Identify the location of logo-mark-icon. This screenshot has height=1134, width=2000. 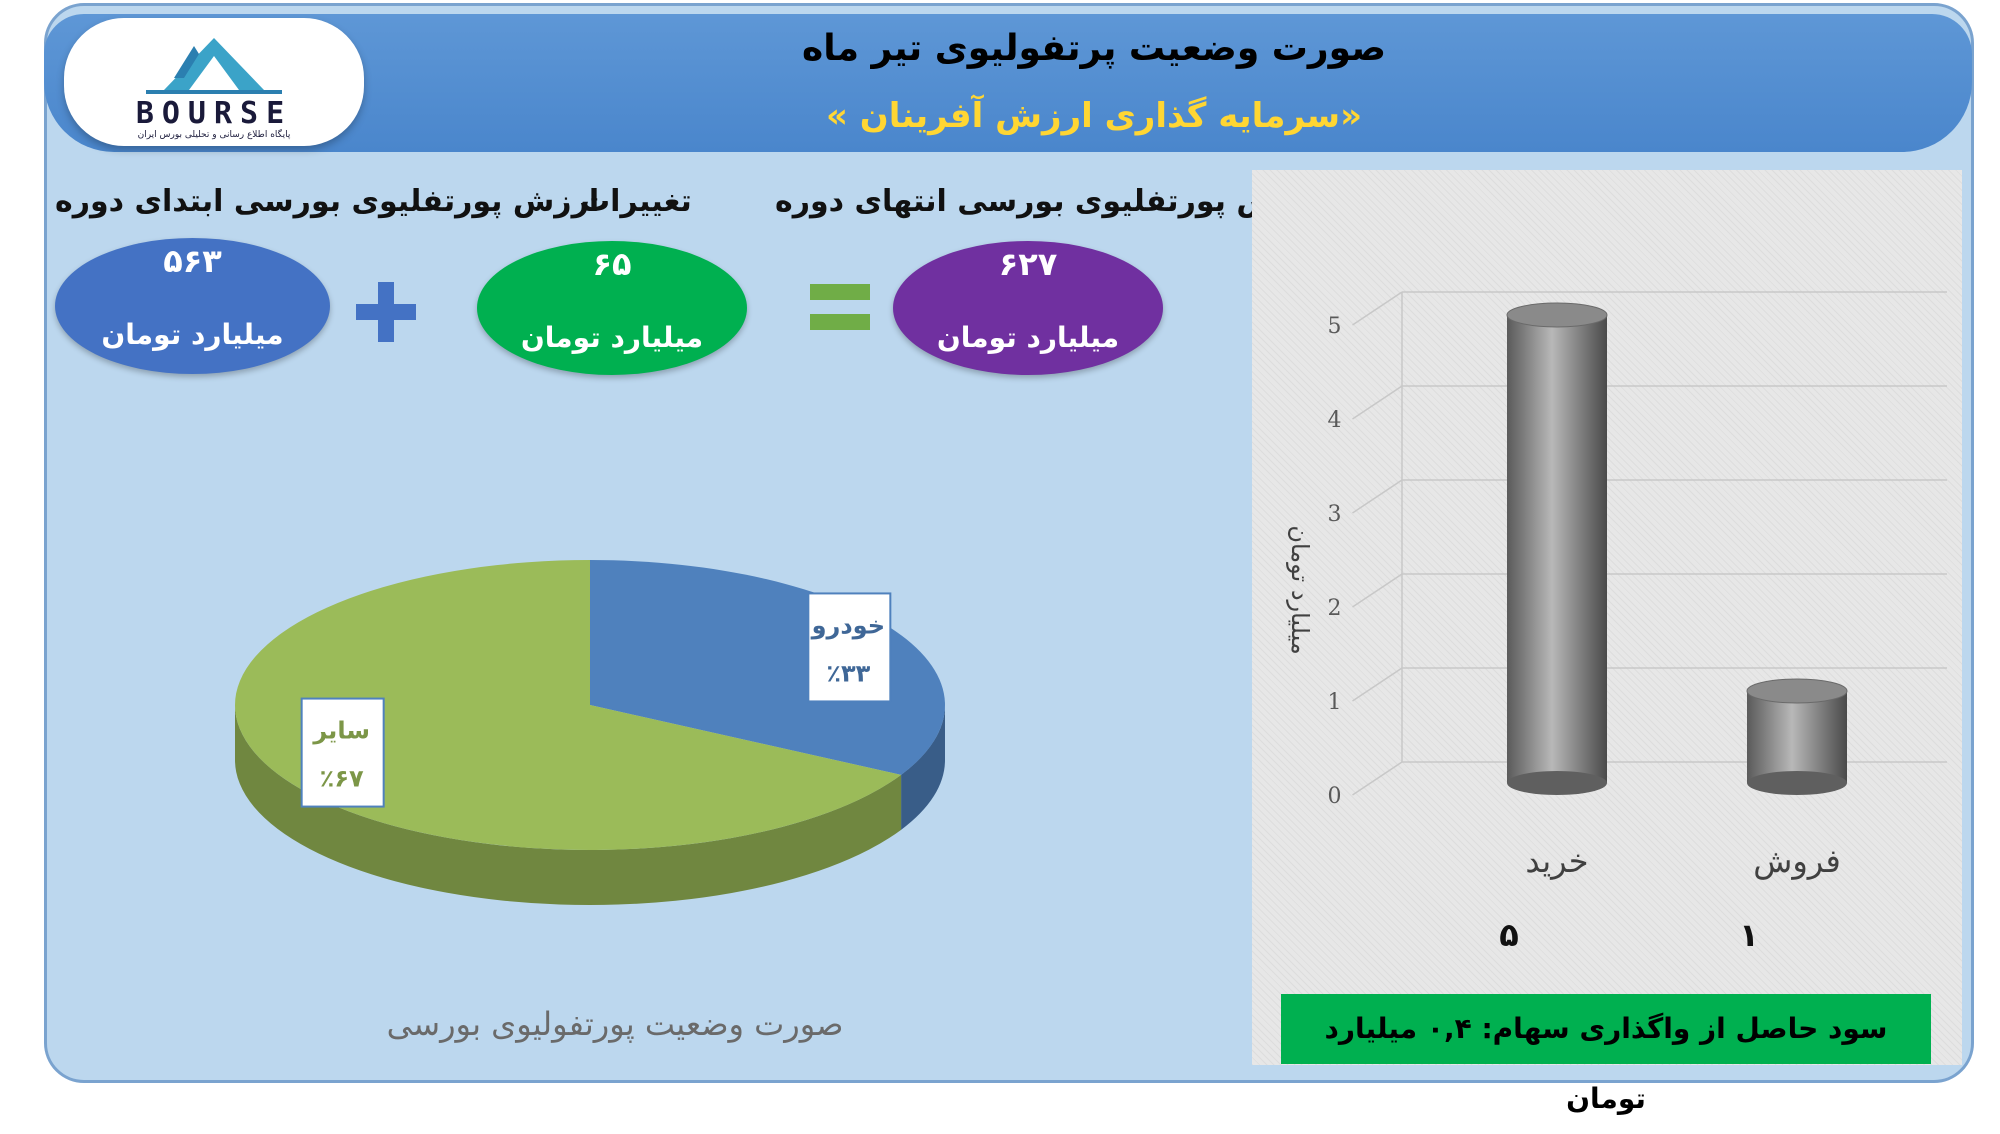
(214, 66).